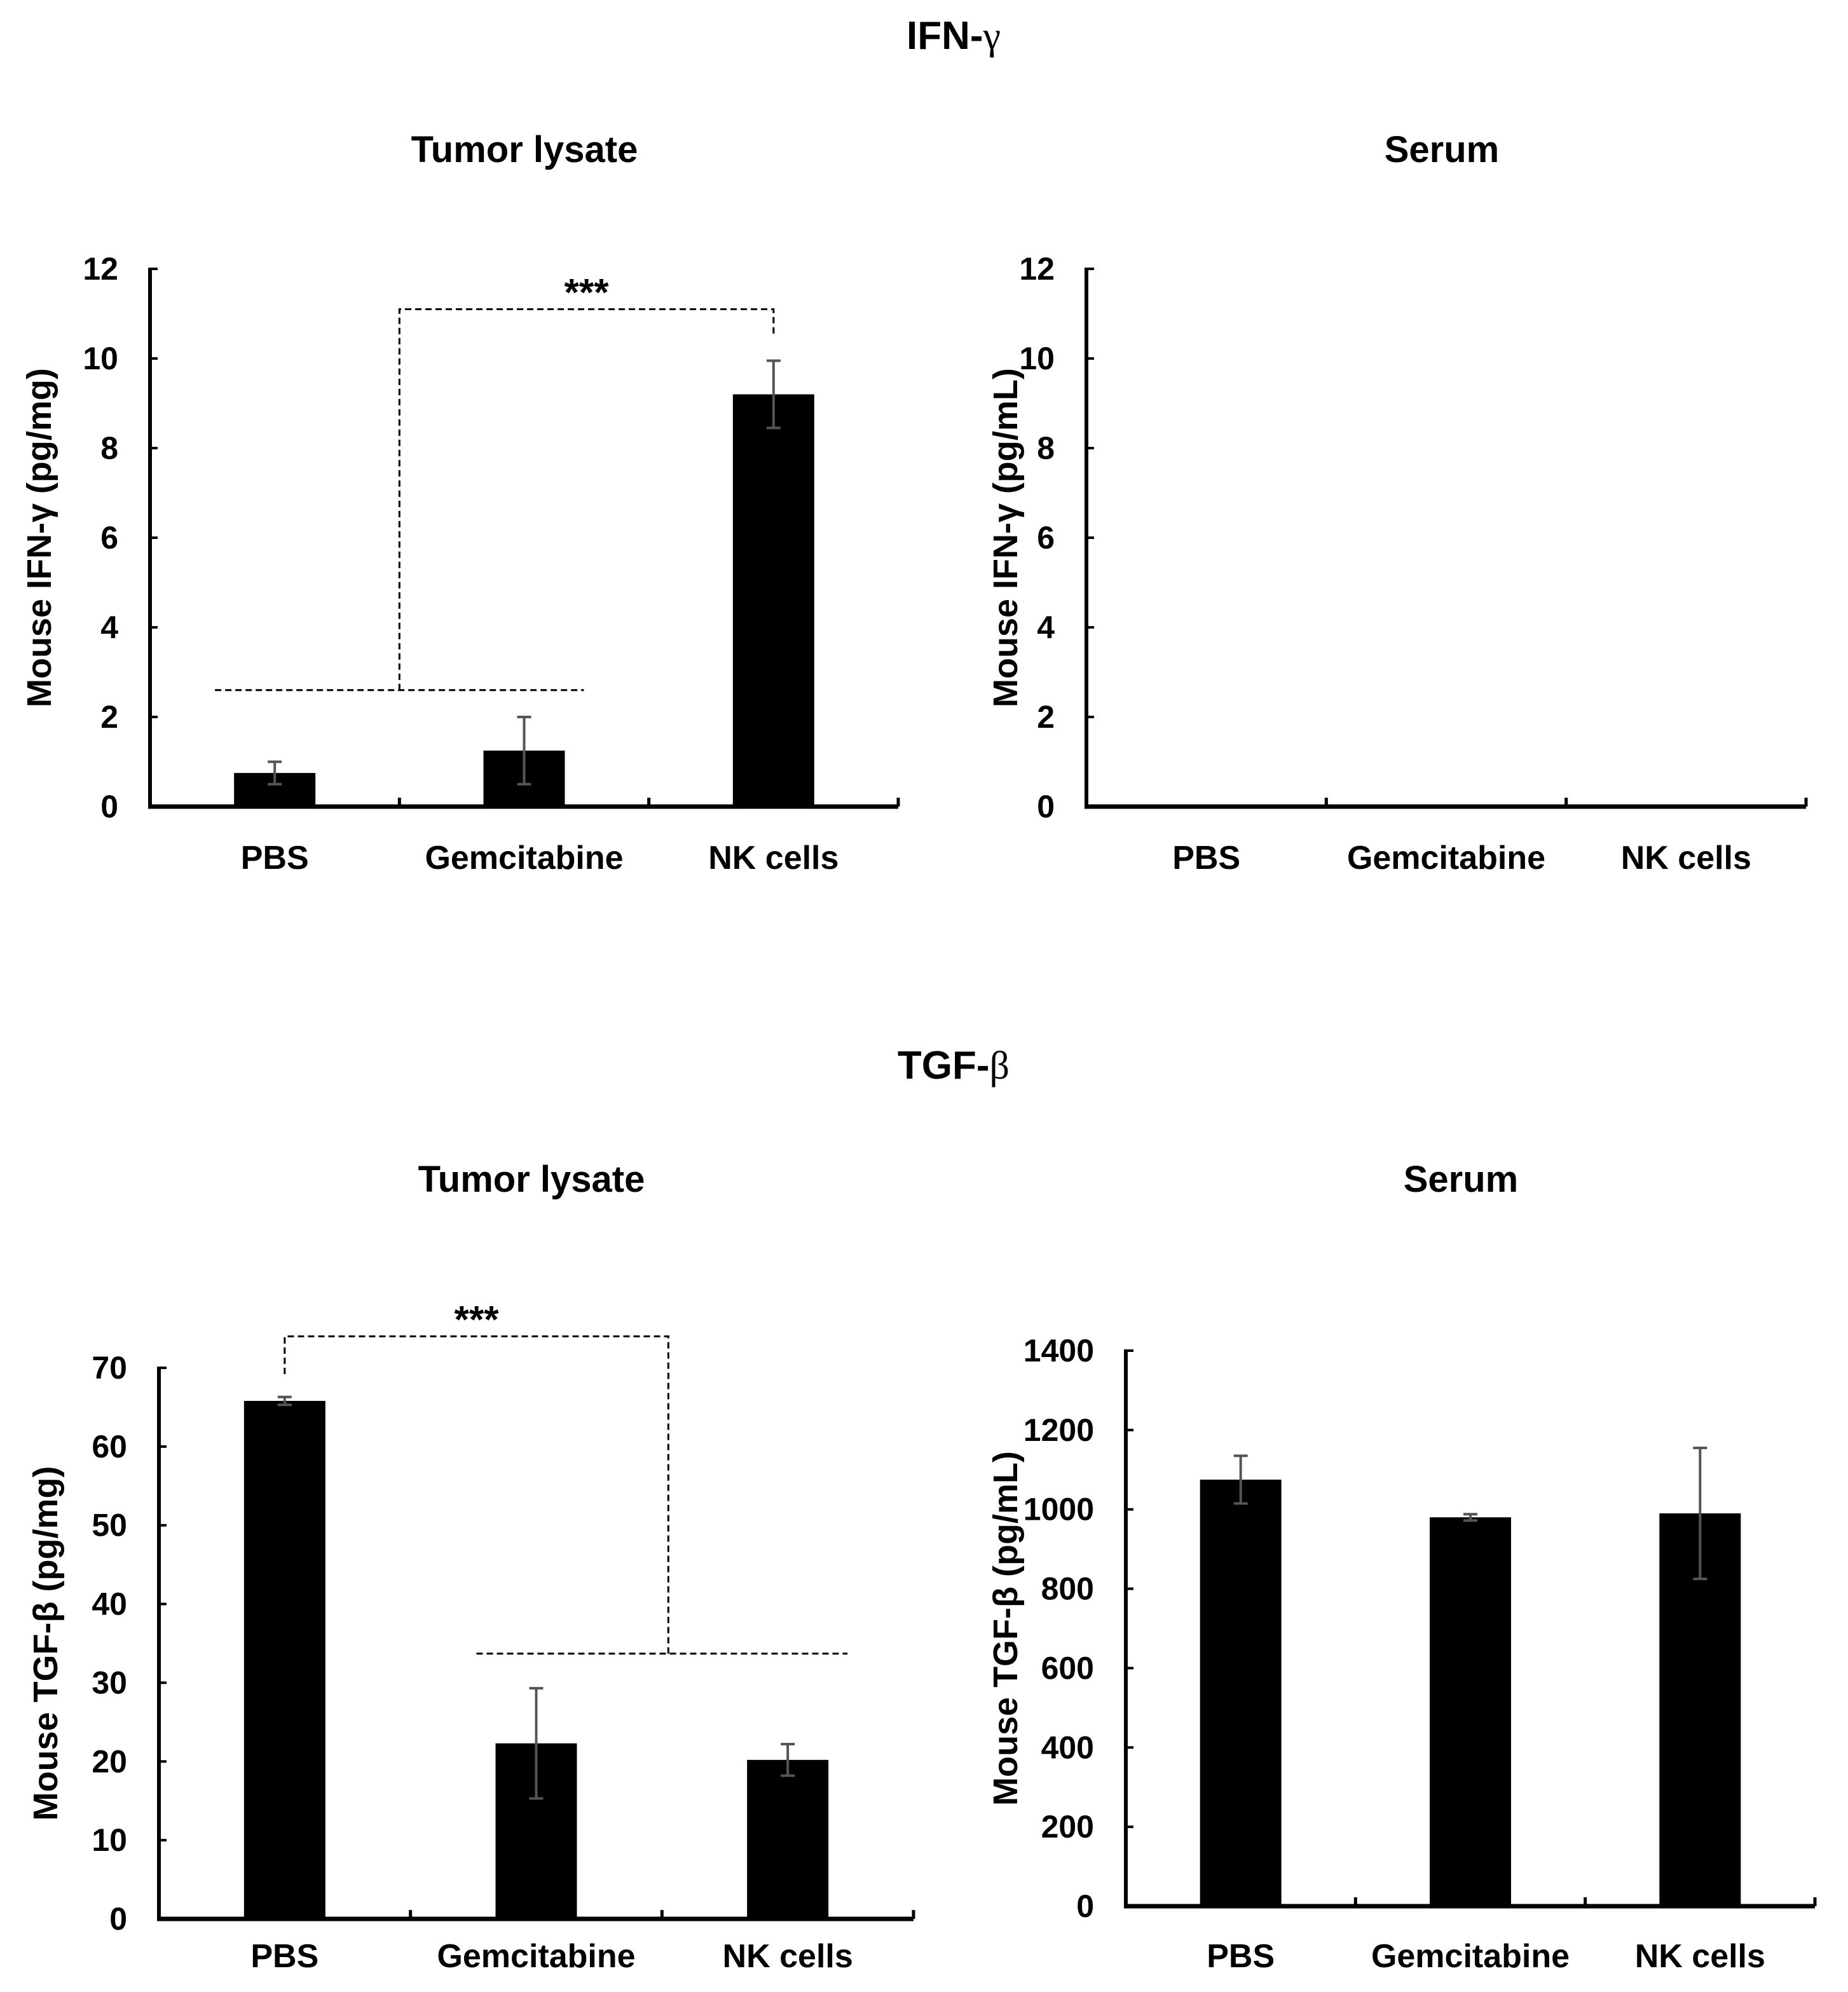 The width and height of the screenshot is (1848, 1992). Describe the element at coordinates (1067, 1827) in the screenshot. I see `y-tick-label: 200` at that location.